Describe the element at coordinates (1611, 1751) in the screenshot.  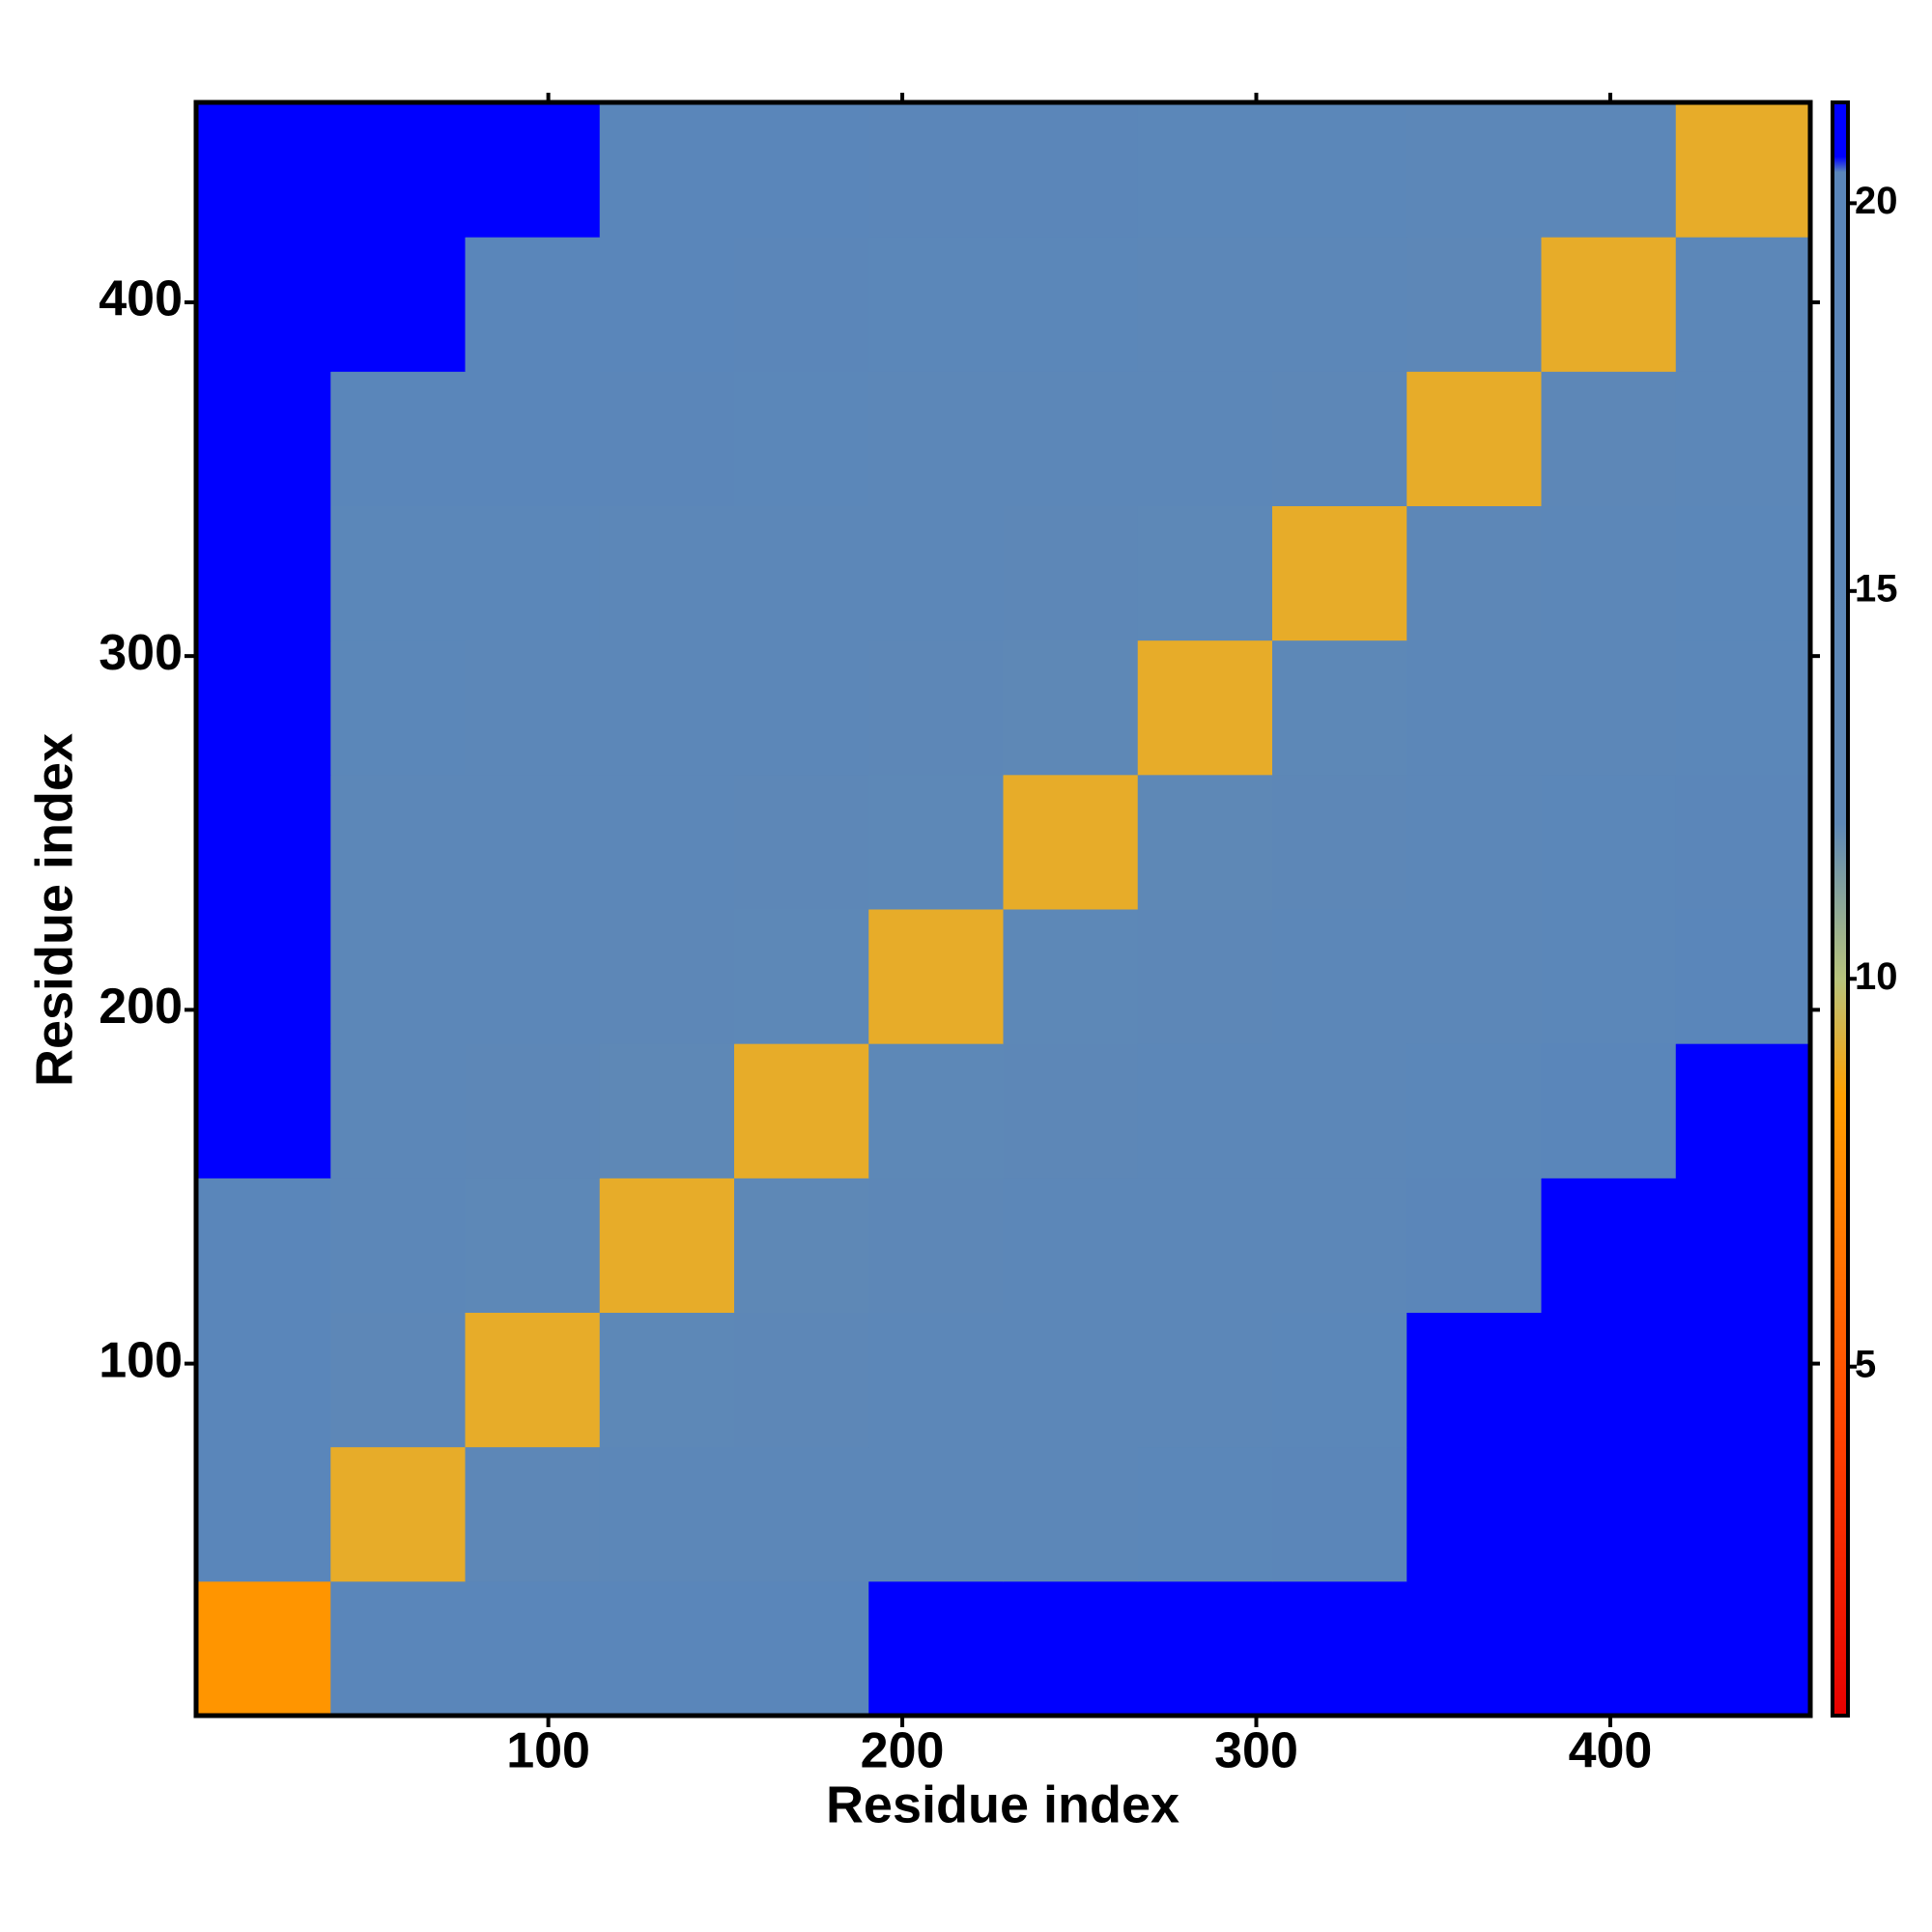
I see `x-tick-label: 400` at that location.